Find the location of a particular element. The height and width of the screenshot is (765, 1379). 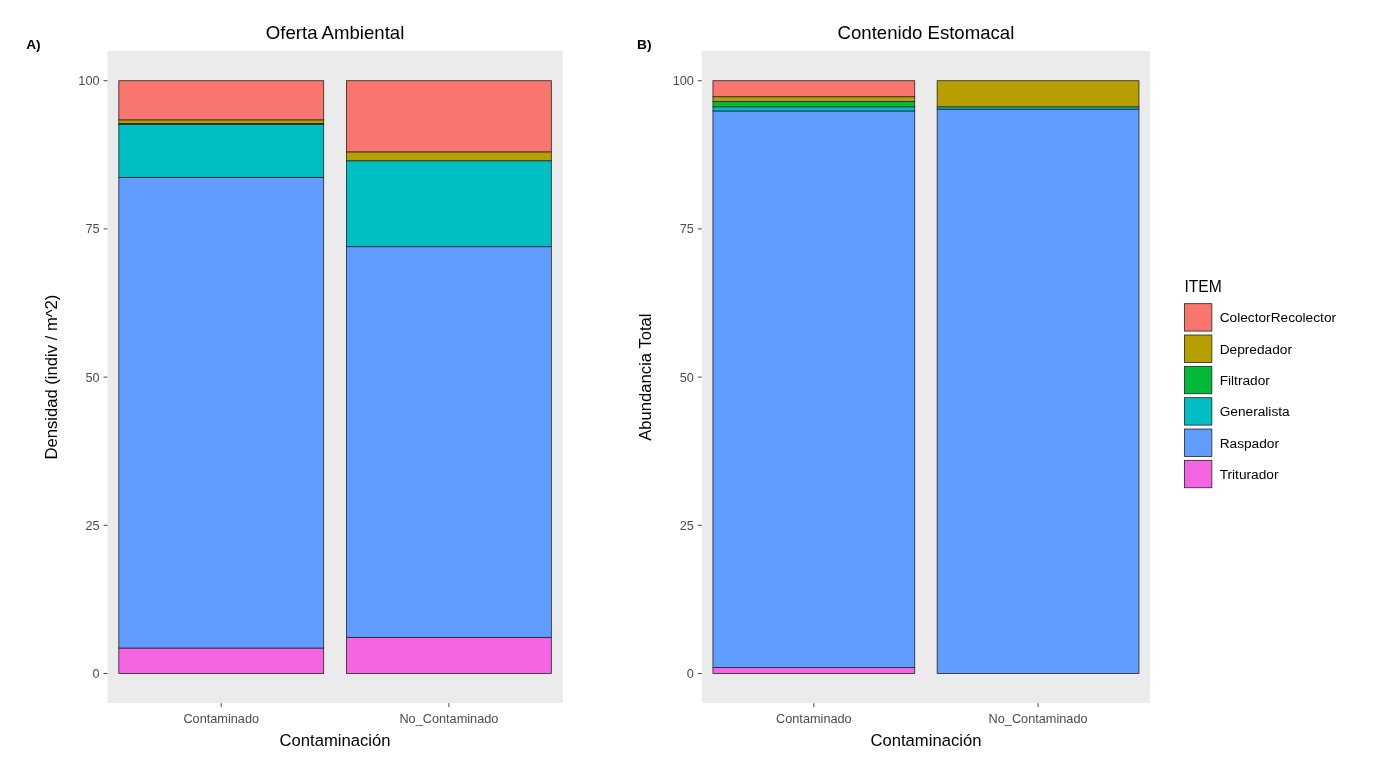

legend-label: Raspador is located at coordinates (1249, 443).